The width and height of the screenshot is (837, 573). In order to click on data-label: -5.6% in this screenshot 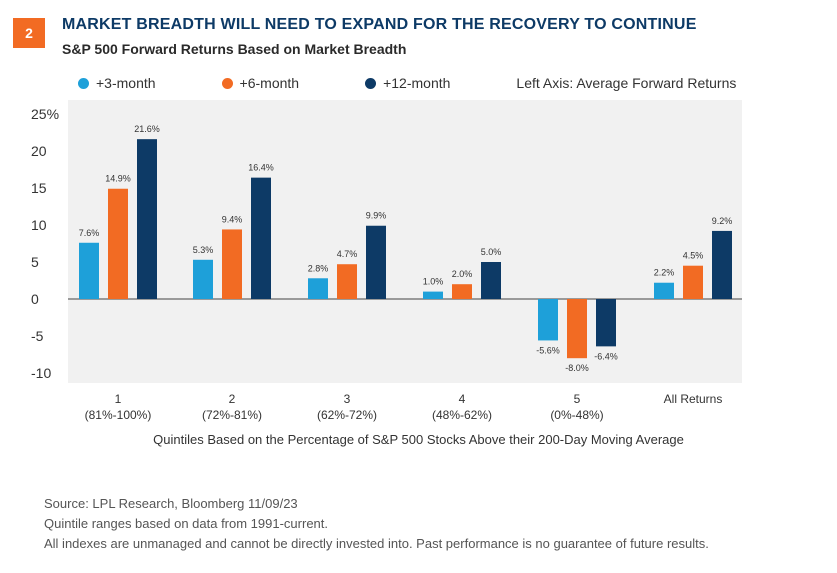, I will do `click(548, 350)`.